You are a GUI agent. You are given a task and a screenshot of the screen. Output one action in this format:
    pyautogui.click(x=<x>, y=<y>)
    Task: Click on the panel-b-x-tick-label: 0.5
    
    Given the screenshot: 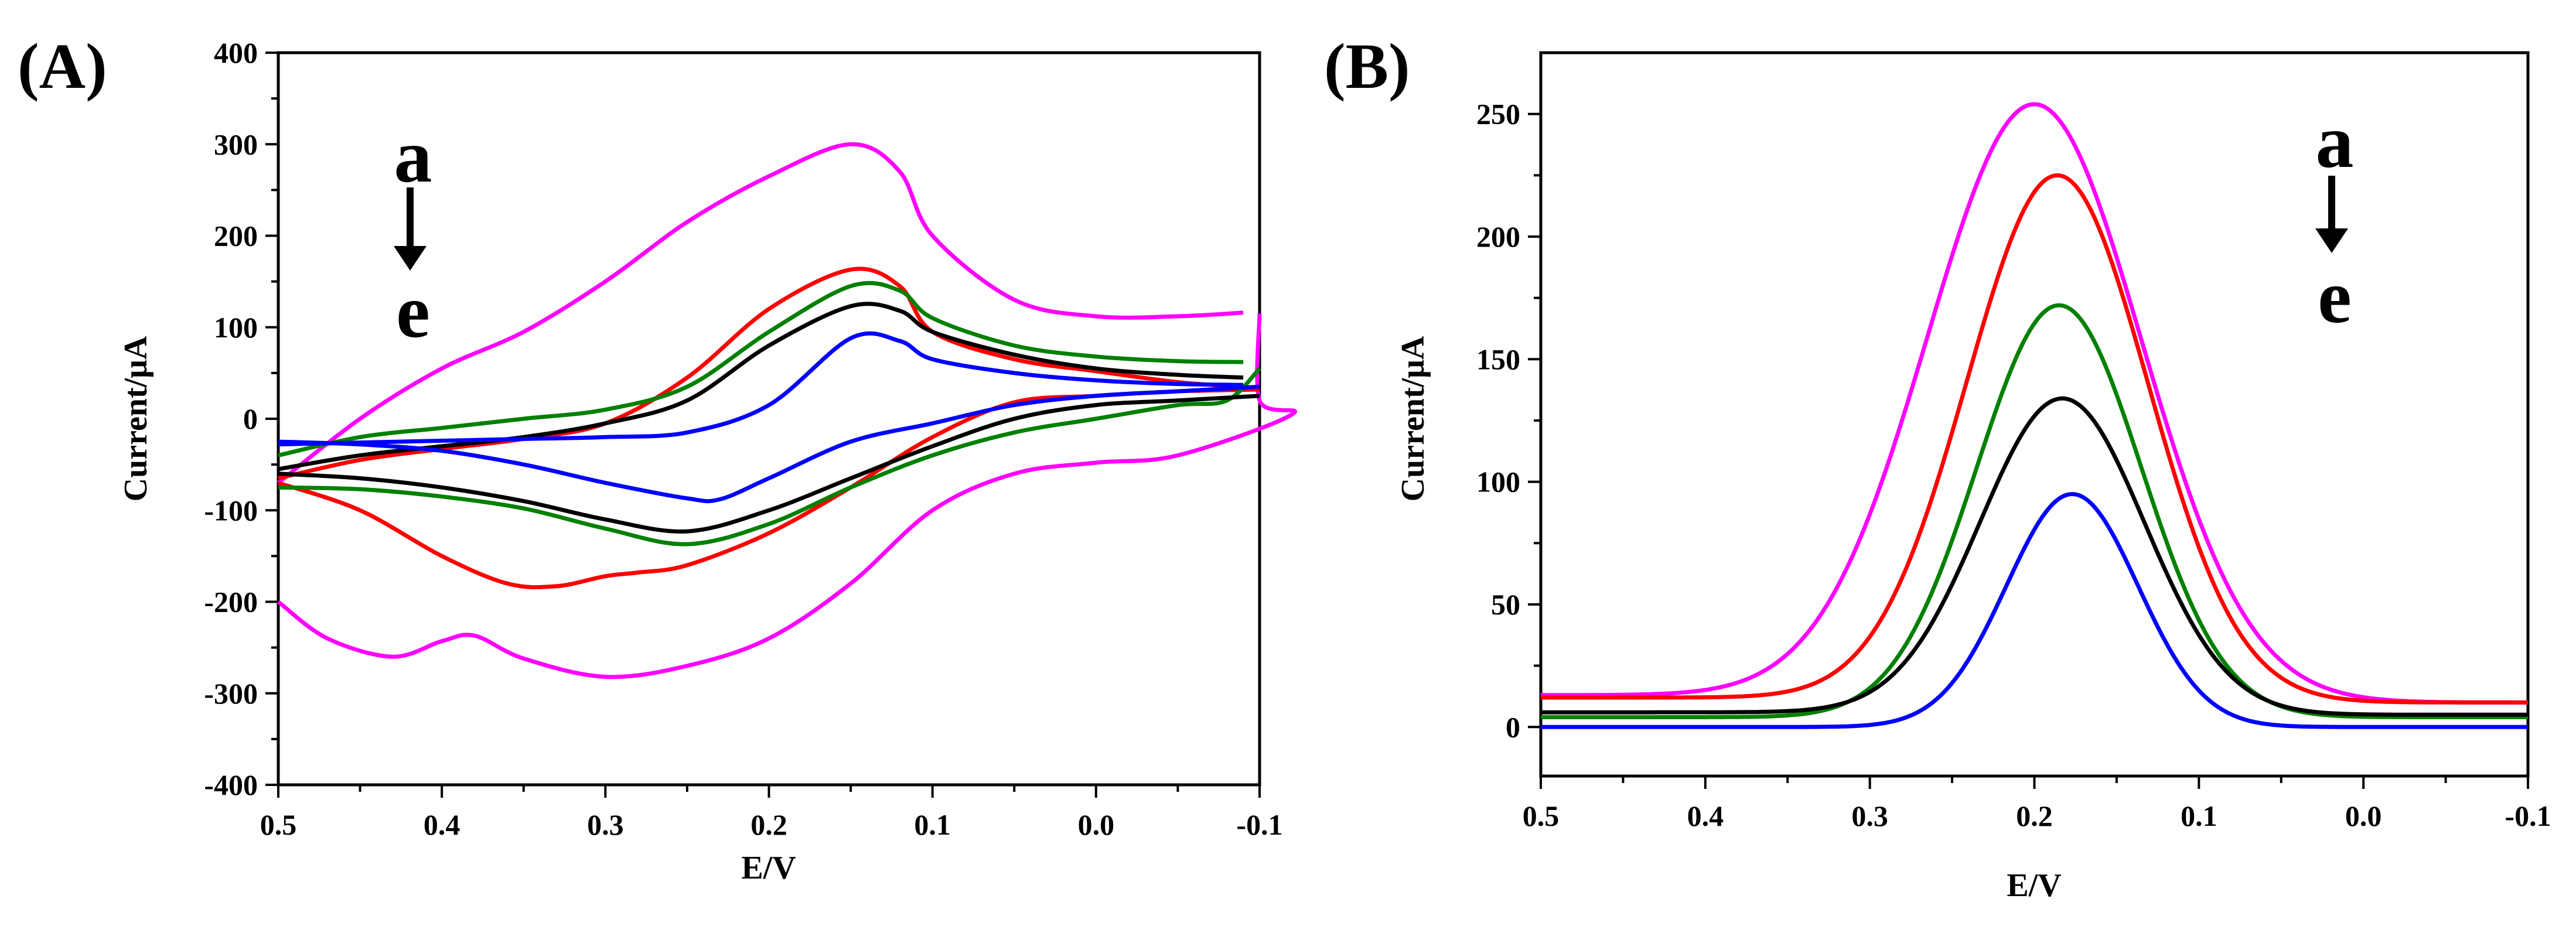 What is the action you would take?
    pyautogui.click(x=1541, y=816)
    